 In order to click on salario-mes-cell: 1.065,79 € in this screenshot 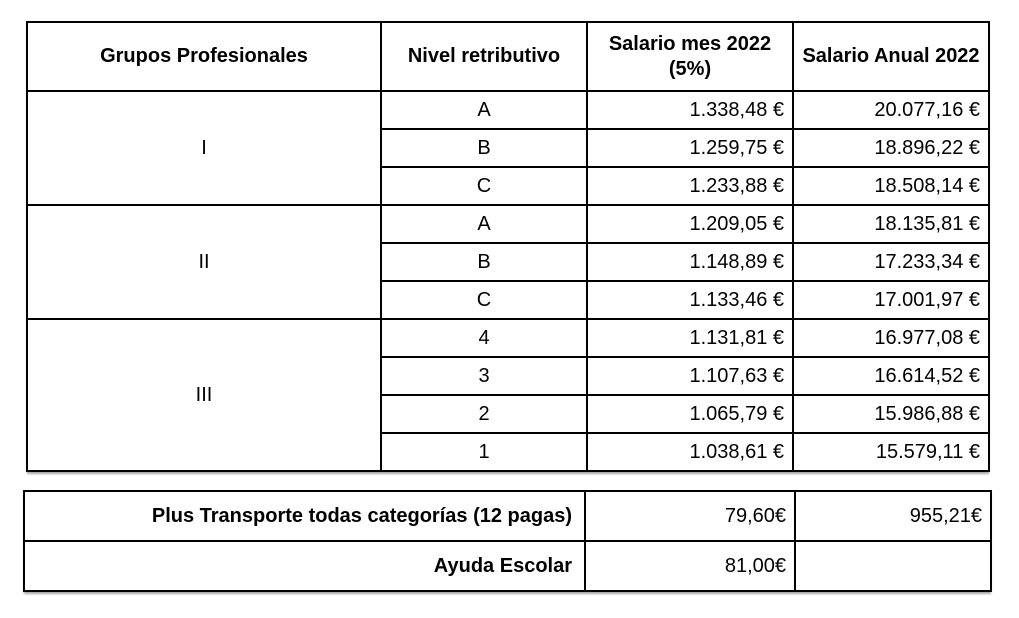, I will do `click(690, 414)`.